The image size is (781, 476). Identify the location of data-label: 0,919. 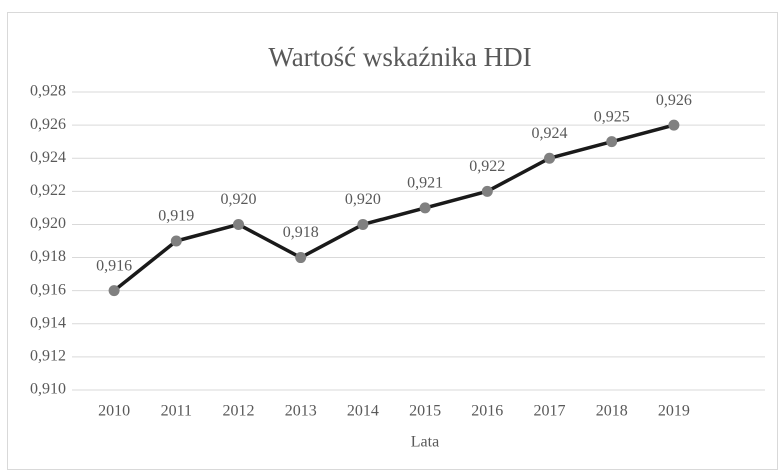
(176, 216).